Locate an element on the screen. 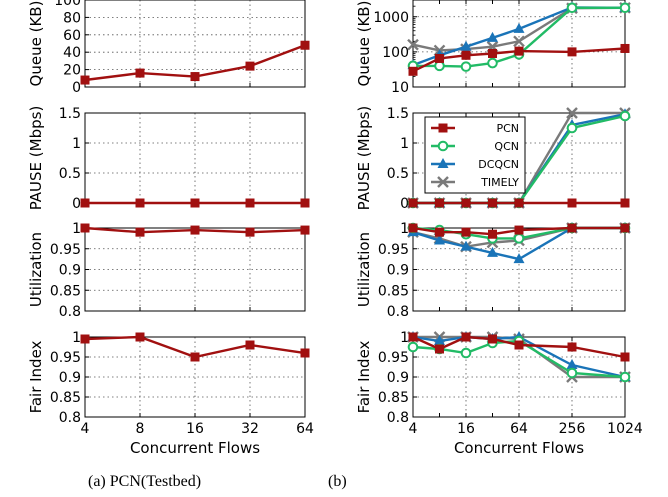 This screenshot has width=668, height=497. x-tick-label: 16 is located at coordinates (195, 429).